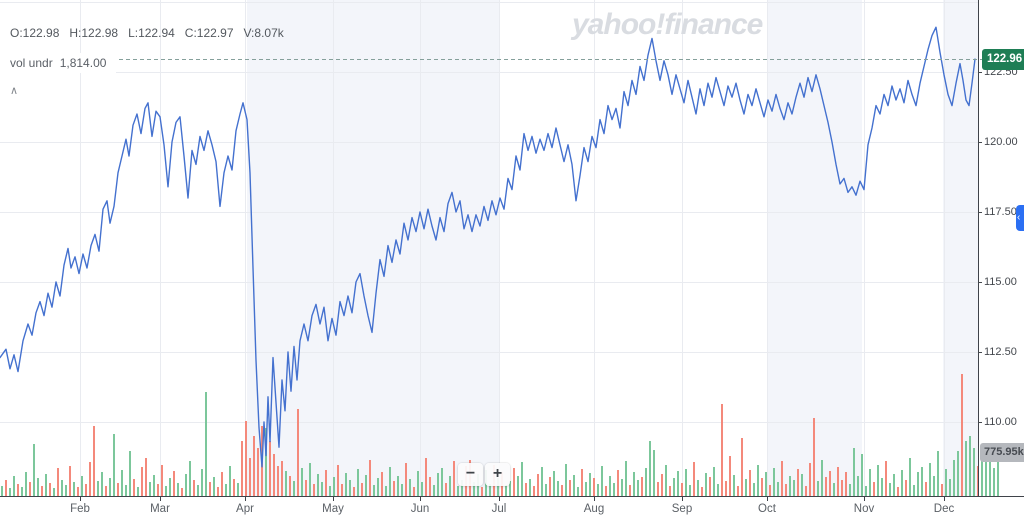  Describe the element at coordinates (1000, 352) in the screenshot. I see `y-axis-label: 112.50` at that location.